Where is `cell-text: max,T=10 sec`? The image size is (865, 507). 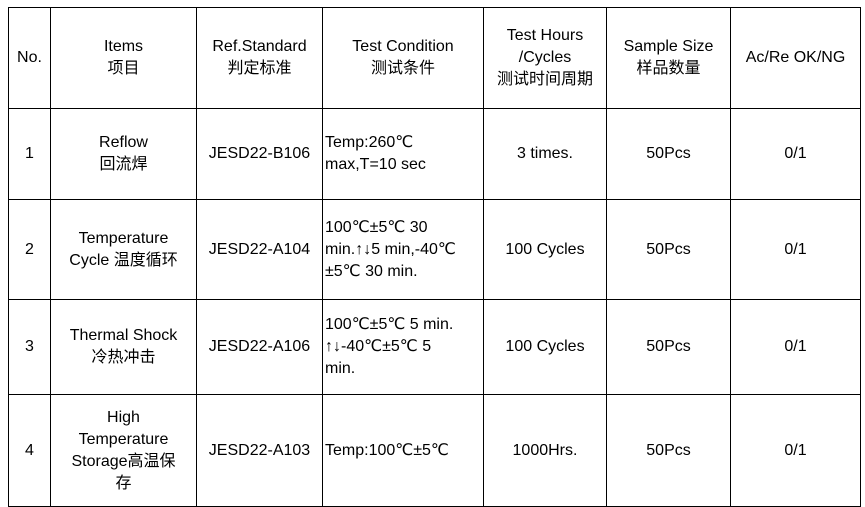 cell-text: max,T=10 sec is located at coordinates (375, 164).